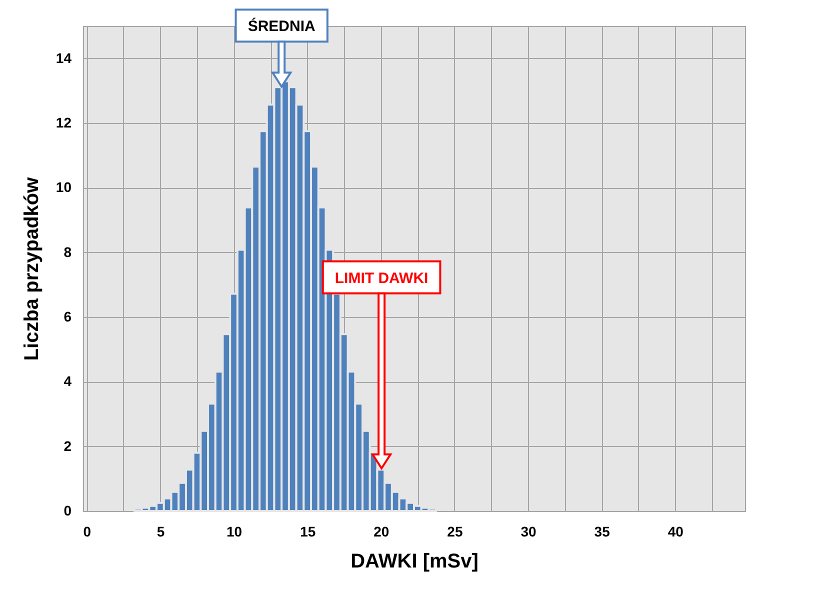 The width and height of the screenshot is (814, 590). What do you see at coordinates (160, 532) in the screenshot?
I see `x-tick-label: 5` at bounding box center [160, 532].